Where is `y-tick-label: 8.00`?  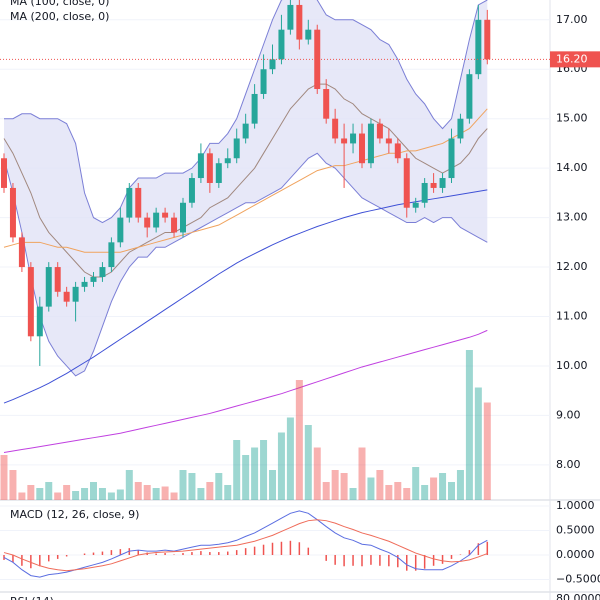
y-tick-label: 8.00 is located at coordinates (568, 464).